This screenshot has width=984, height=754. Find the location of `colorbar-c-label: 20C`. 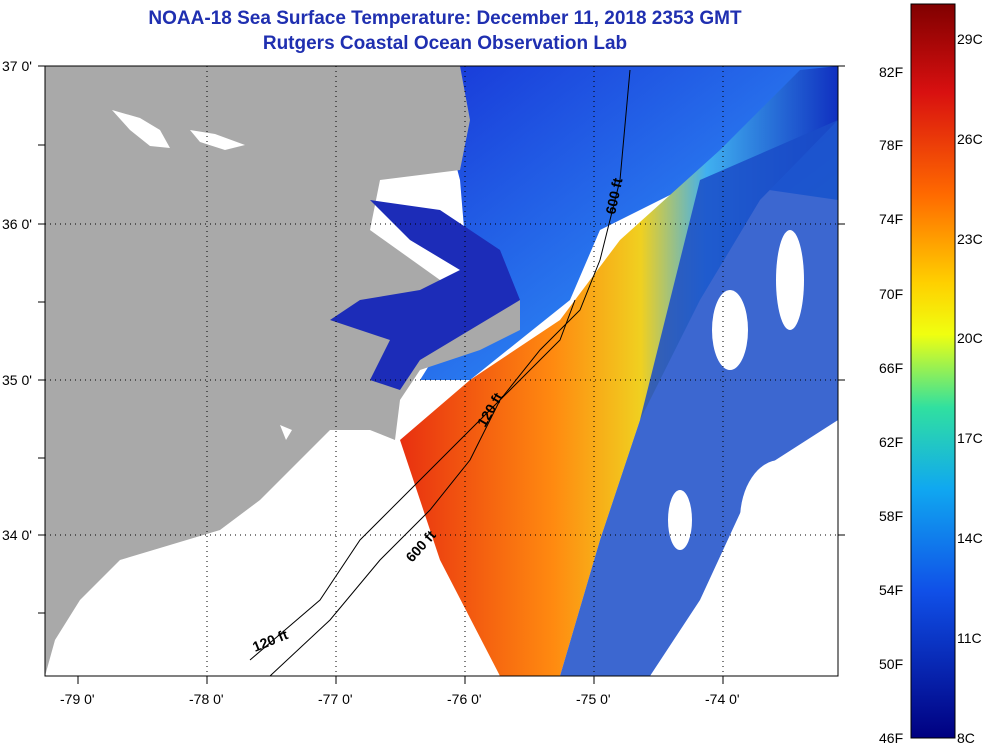

colorbar-c-label: 20C is located at coordinates (970, 338).